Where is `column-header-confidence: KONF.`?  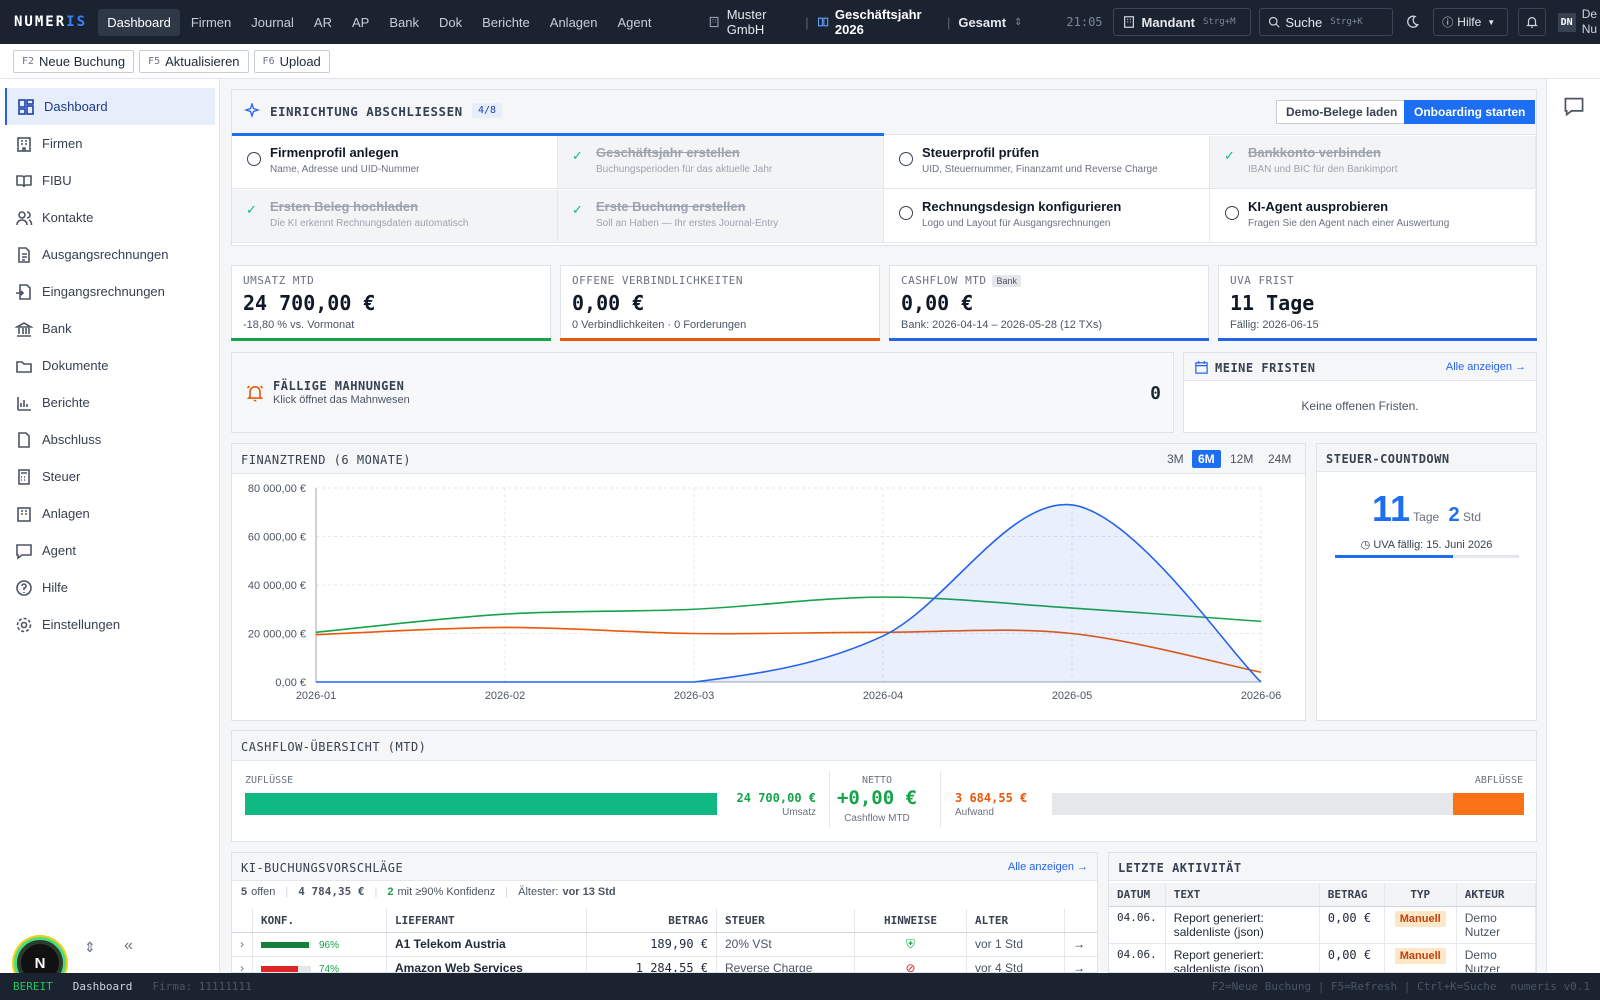
column-header-confidence: KONF. is located at coordinates (319, 921).